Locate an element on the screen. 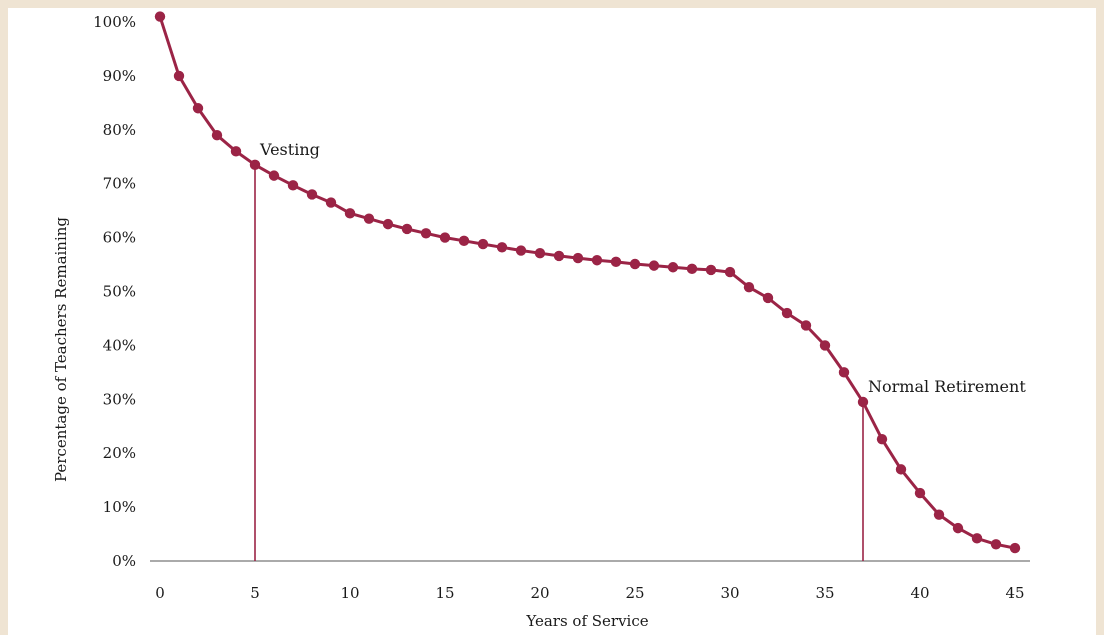 The height and width of the screenshot is (635, 1104). y-axis-tick-labels: 0% 10% 20% 30% 40% 50% 60% 70% 80% 90% 100% is located at coordinates (114, 291).